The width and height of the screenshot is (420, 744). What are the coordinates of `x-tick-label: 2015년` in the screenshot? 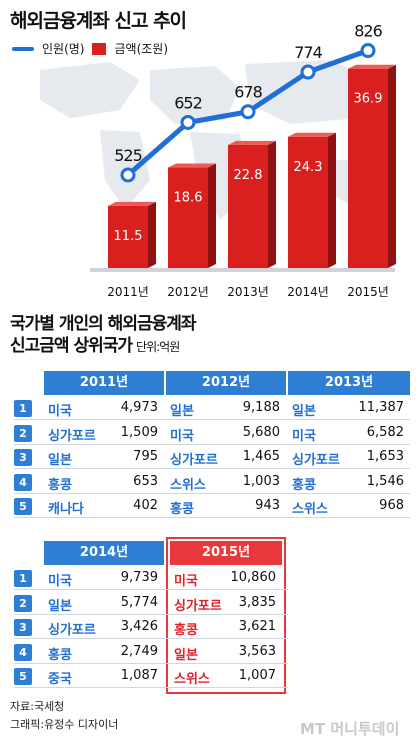 It's located at (368, 292).